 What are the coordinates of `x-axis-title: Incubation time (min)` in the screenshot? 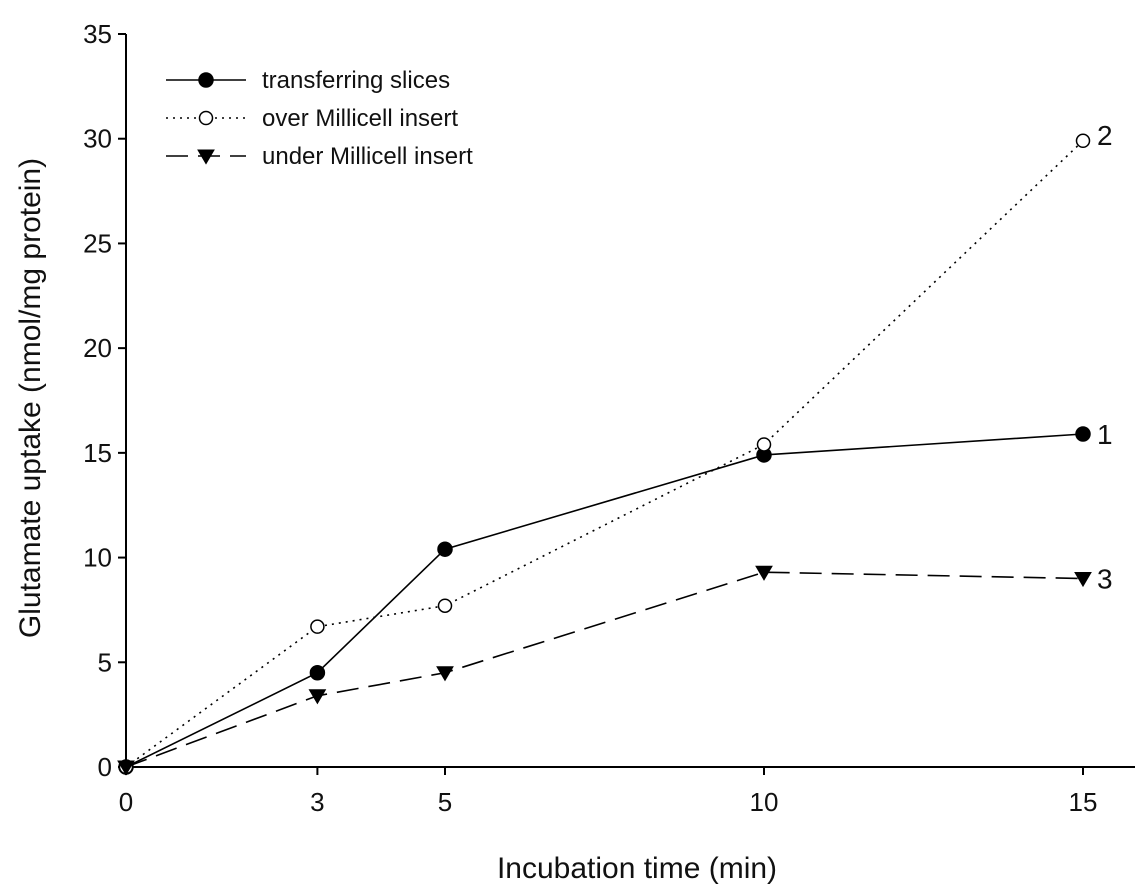 It's located at (637, 868).